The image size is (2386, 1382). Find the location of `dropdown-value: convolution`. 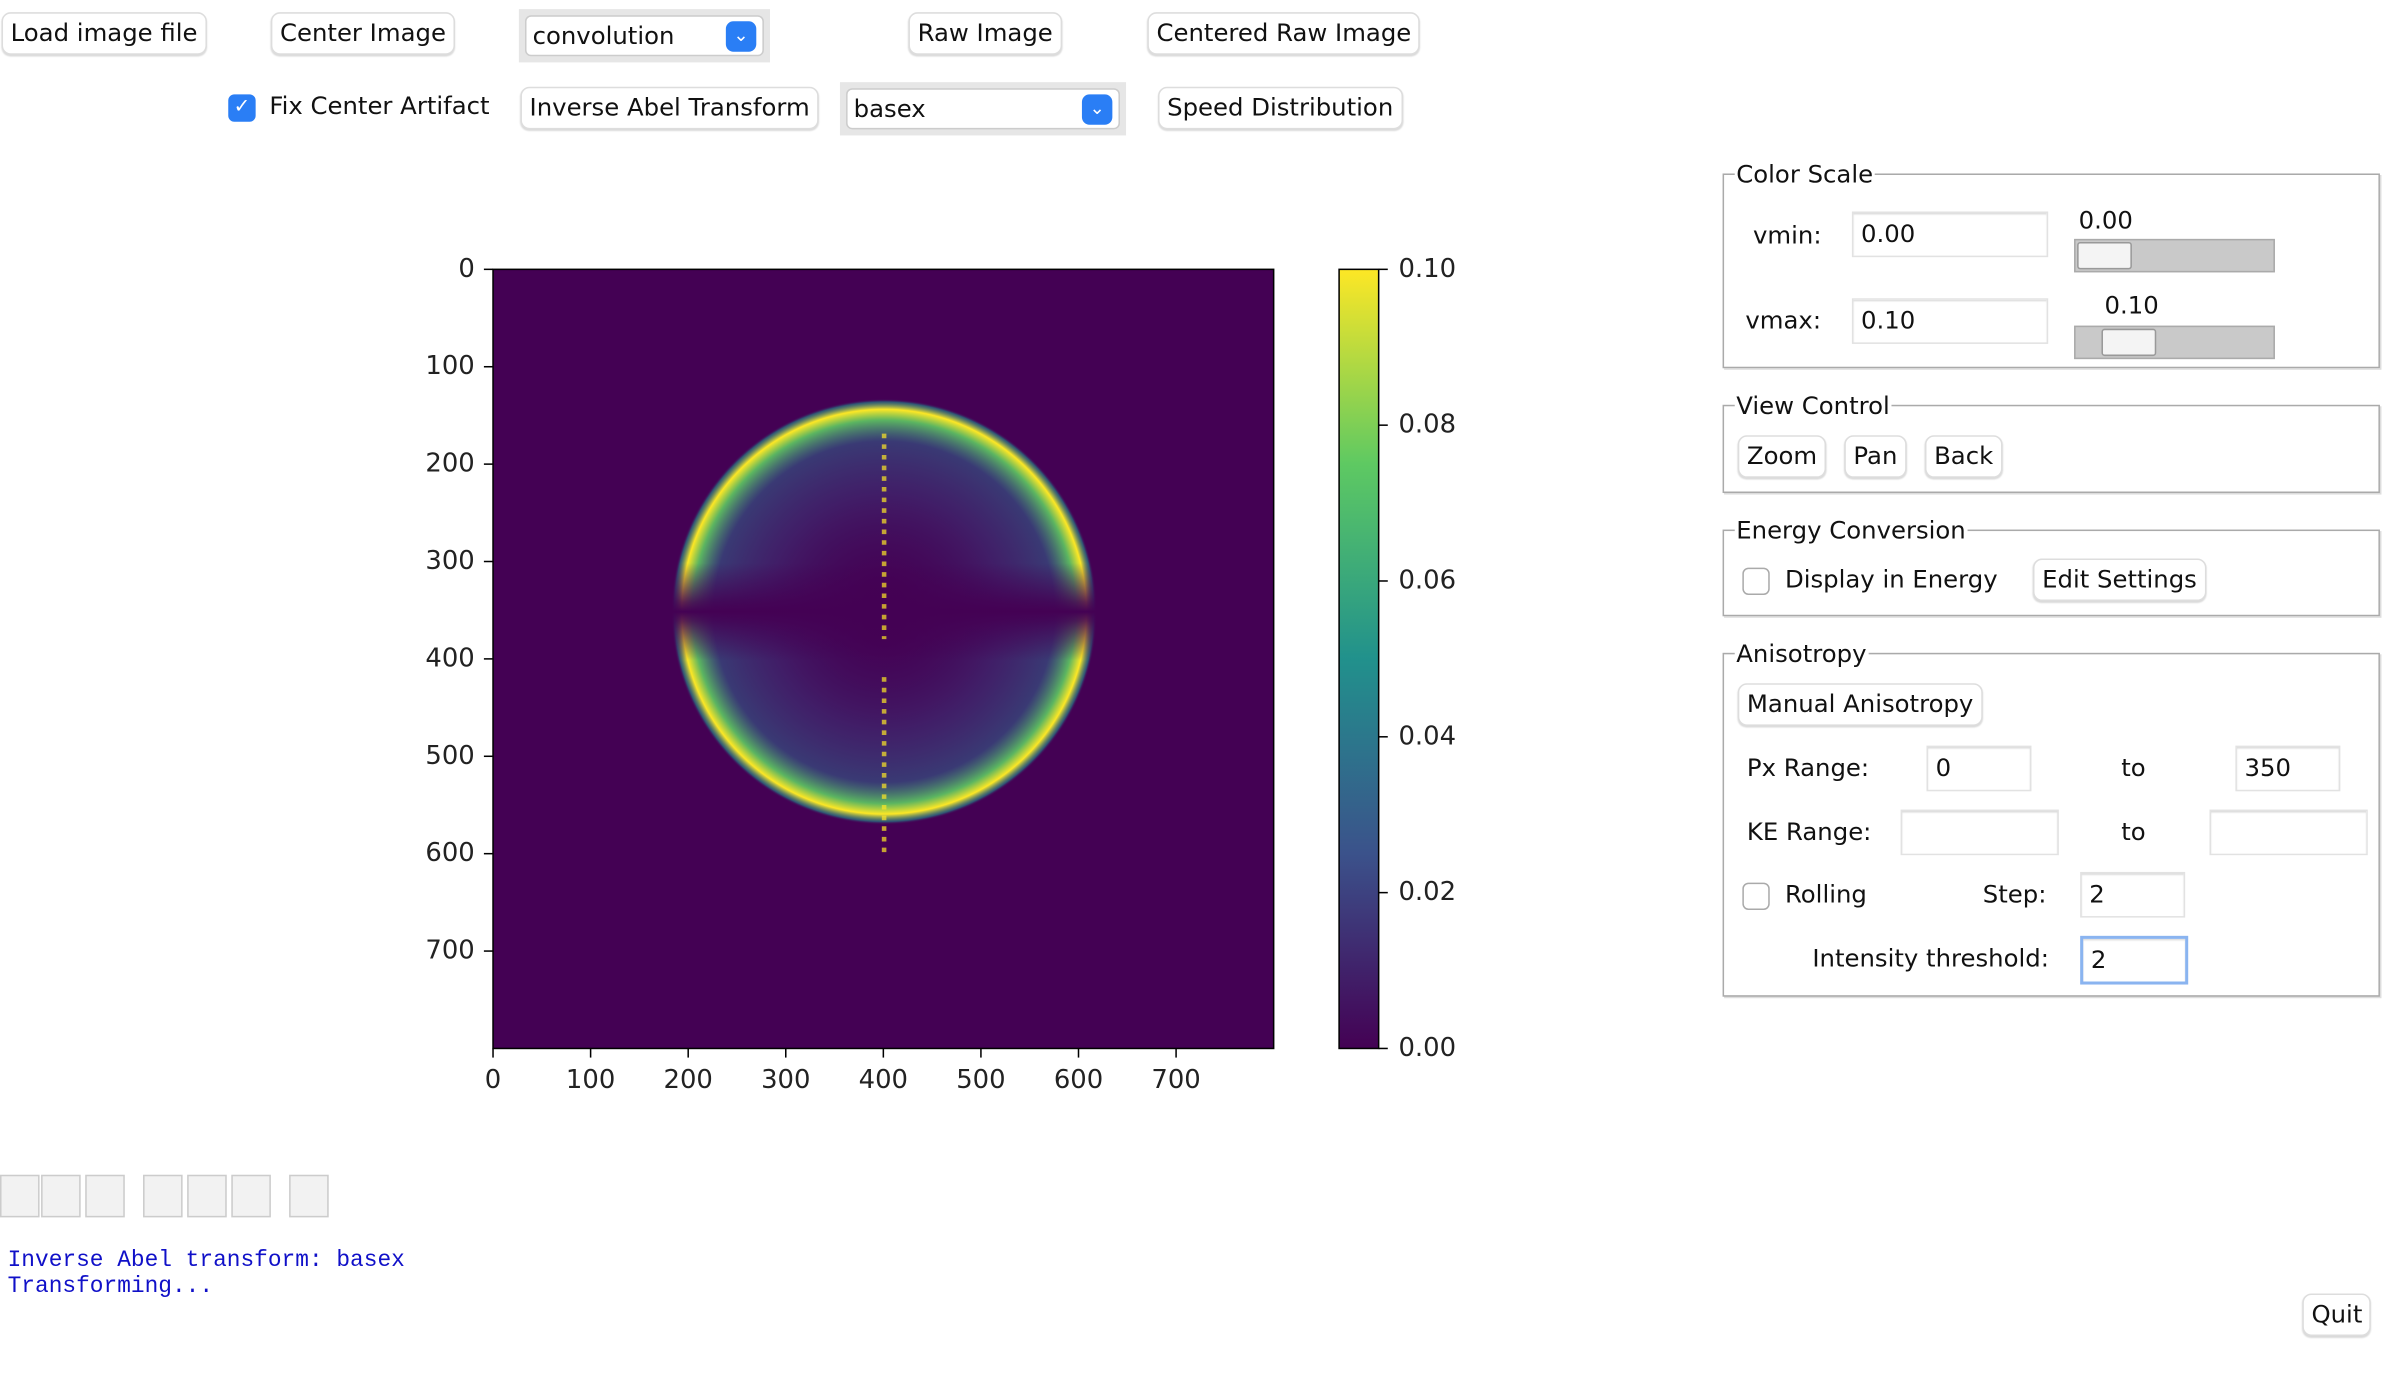

dropdown-value: convolution is located at coordinates (603, 36).